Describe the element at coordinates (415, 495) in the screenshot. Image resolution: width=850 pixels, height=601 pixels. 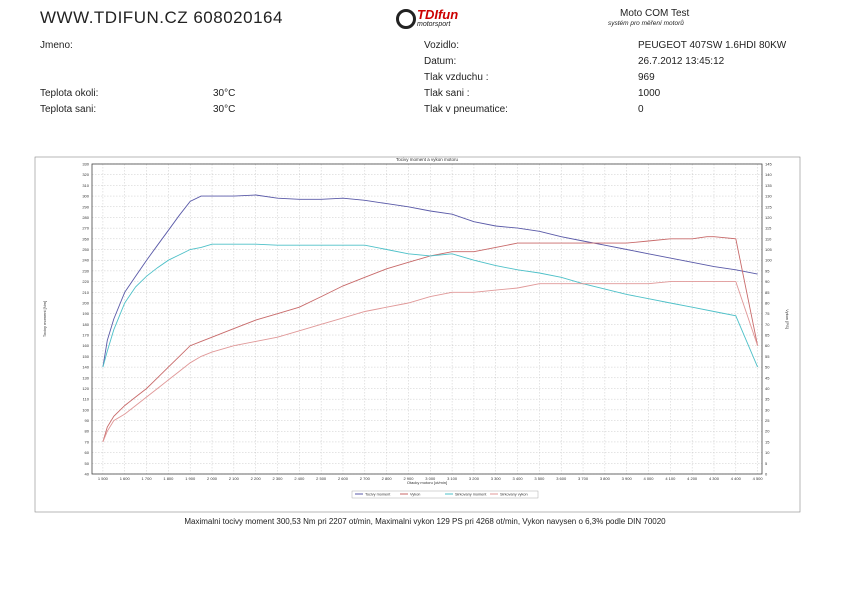
I see `legend-label: Vykon` at that location.